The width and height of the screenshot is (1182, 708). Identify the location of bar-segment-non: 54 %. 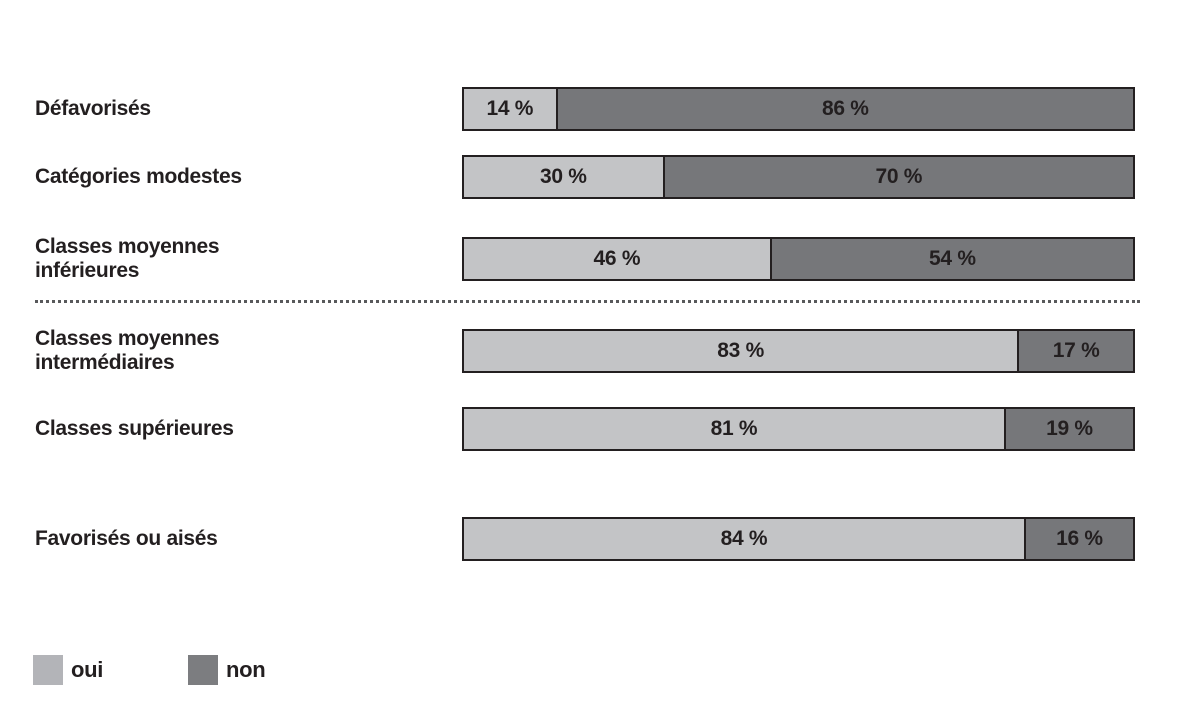
(952, 259).